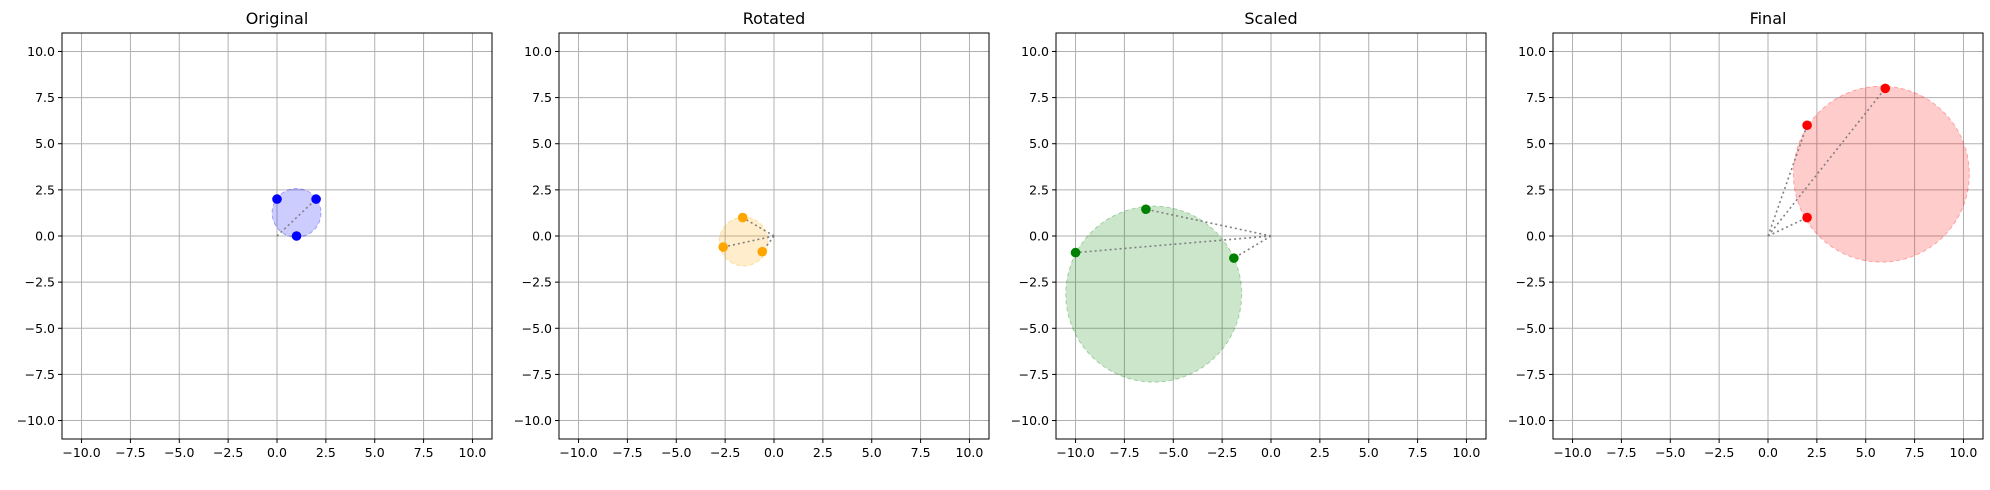 The width and height of the screenshot is (1990, 490). What do you see at coordinates (774, 18) in the screenshot?
I see `chart-title: Rotated` at bounding box center [774, 18].